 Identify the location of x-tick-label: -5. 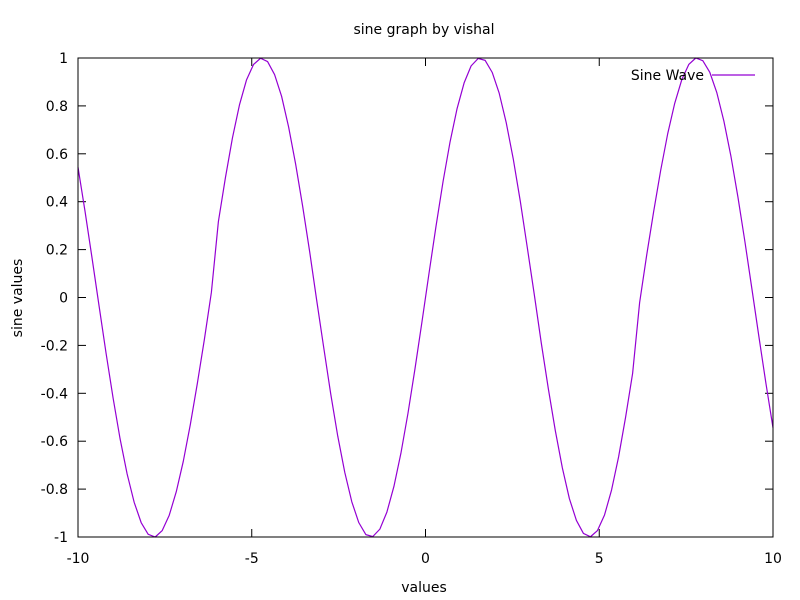
(252, 559).